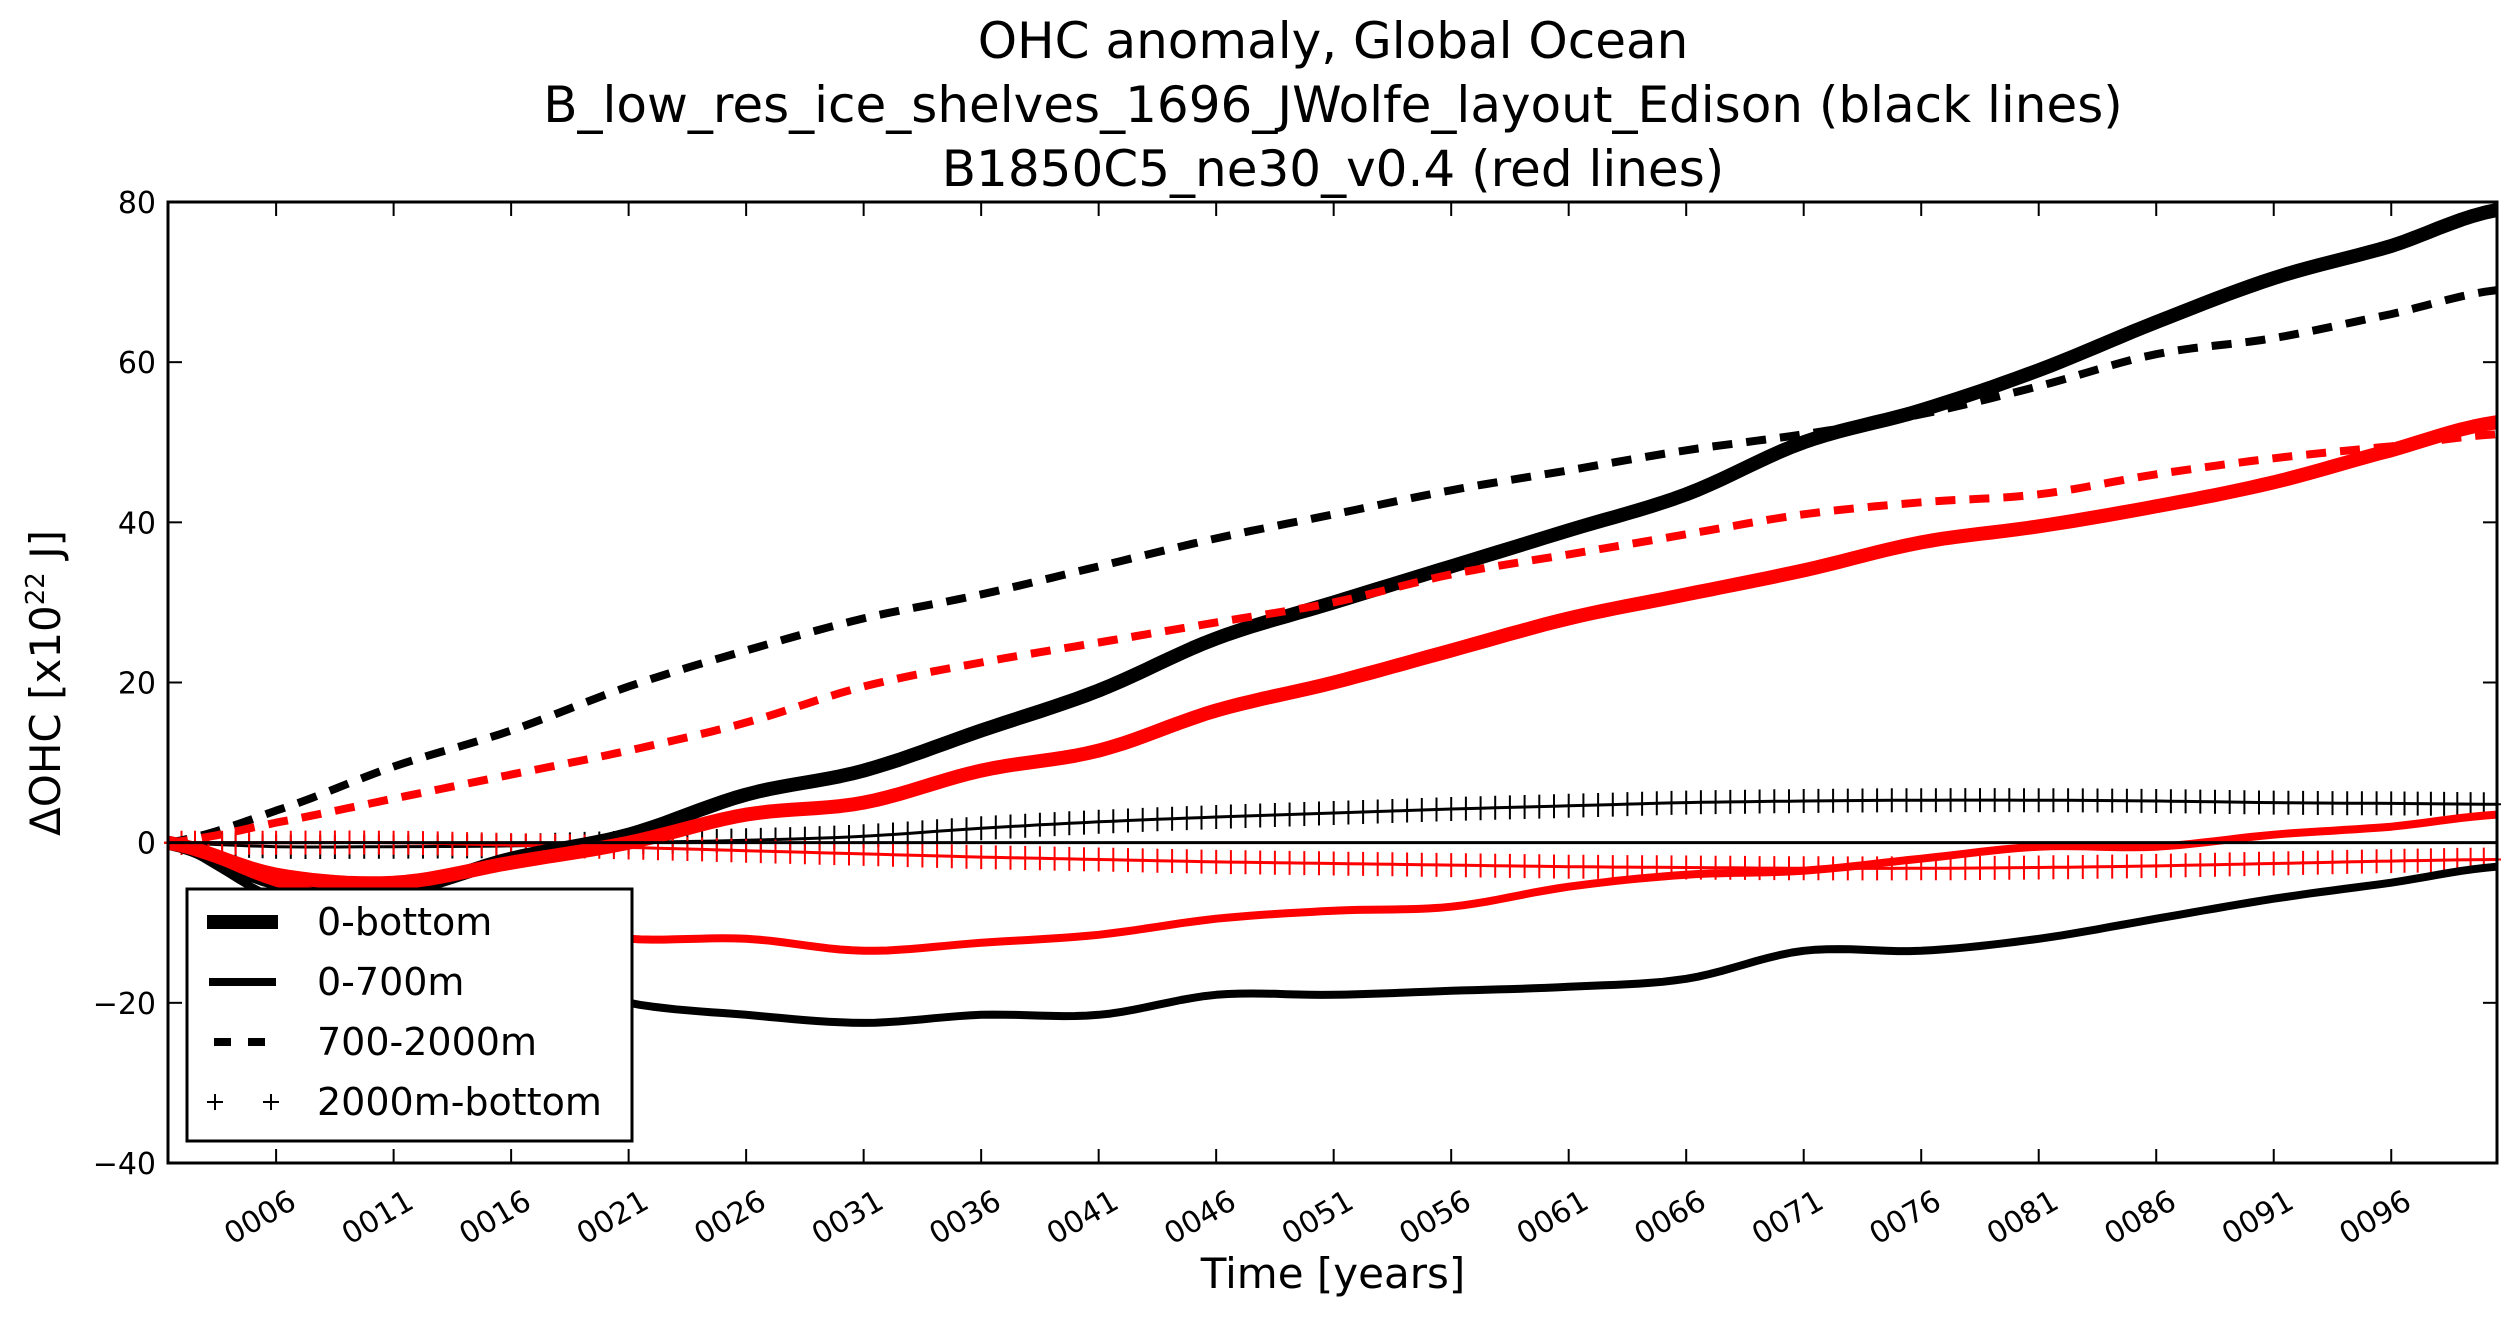 This screenshot has width=2512, height=1320. What do you see at coordinates (1333, 169) in the screenshot?
I see `chart-title-line-3: B1850C5_ne30_v0.4 (red lines)` at bounding box center [1333, 169].